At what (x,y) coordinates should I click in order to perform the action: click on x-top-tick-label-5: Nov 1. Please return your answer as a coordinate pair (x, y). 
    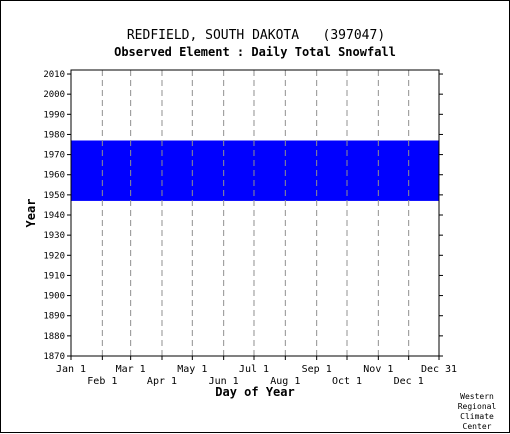
    Looking at the image, I should click on (378, 369).